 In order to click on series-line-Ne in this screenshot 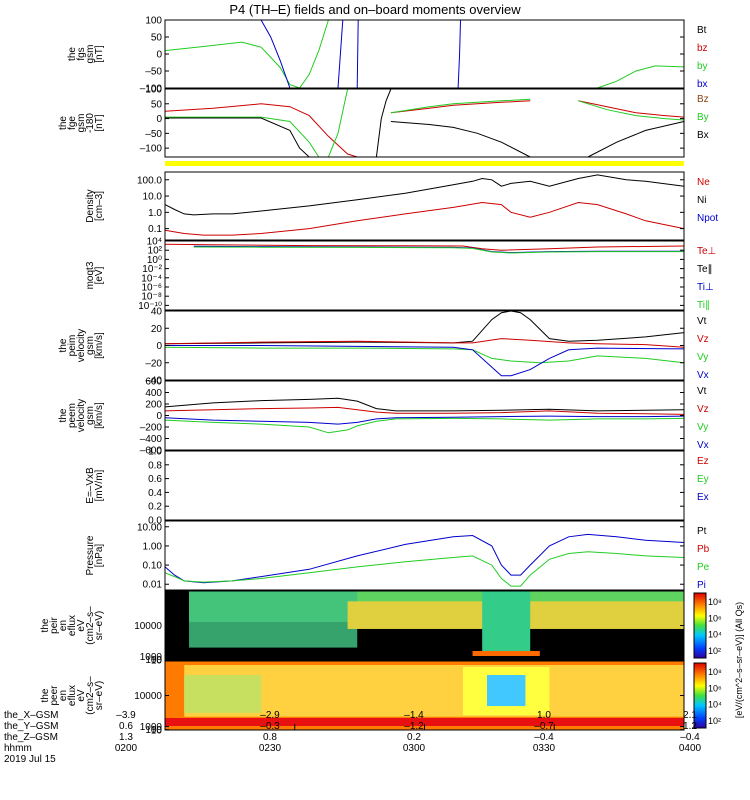, I will do `click(424, 218)`.